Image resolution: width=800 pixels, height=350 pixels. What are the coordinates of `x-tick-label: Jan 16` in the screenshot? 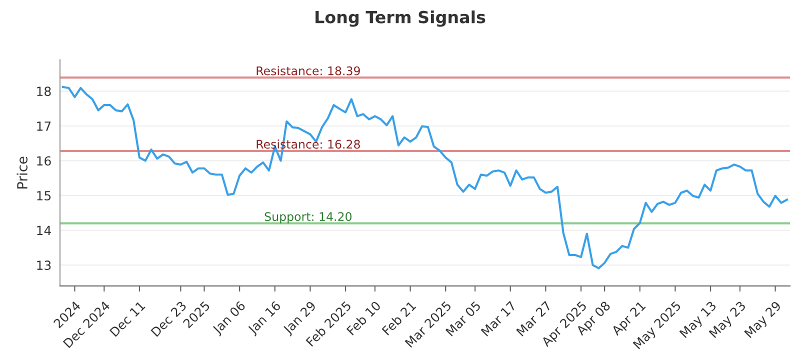 It's located at (264, 318).